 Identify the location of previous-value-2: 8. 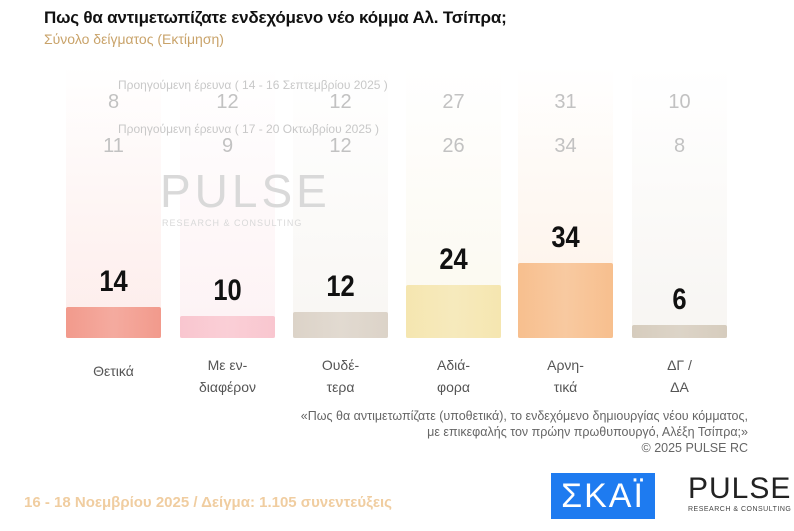
(679, 146).